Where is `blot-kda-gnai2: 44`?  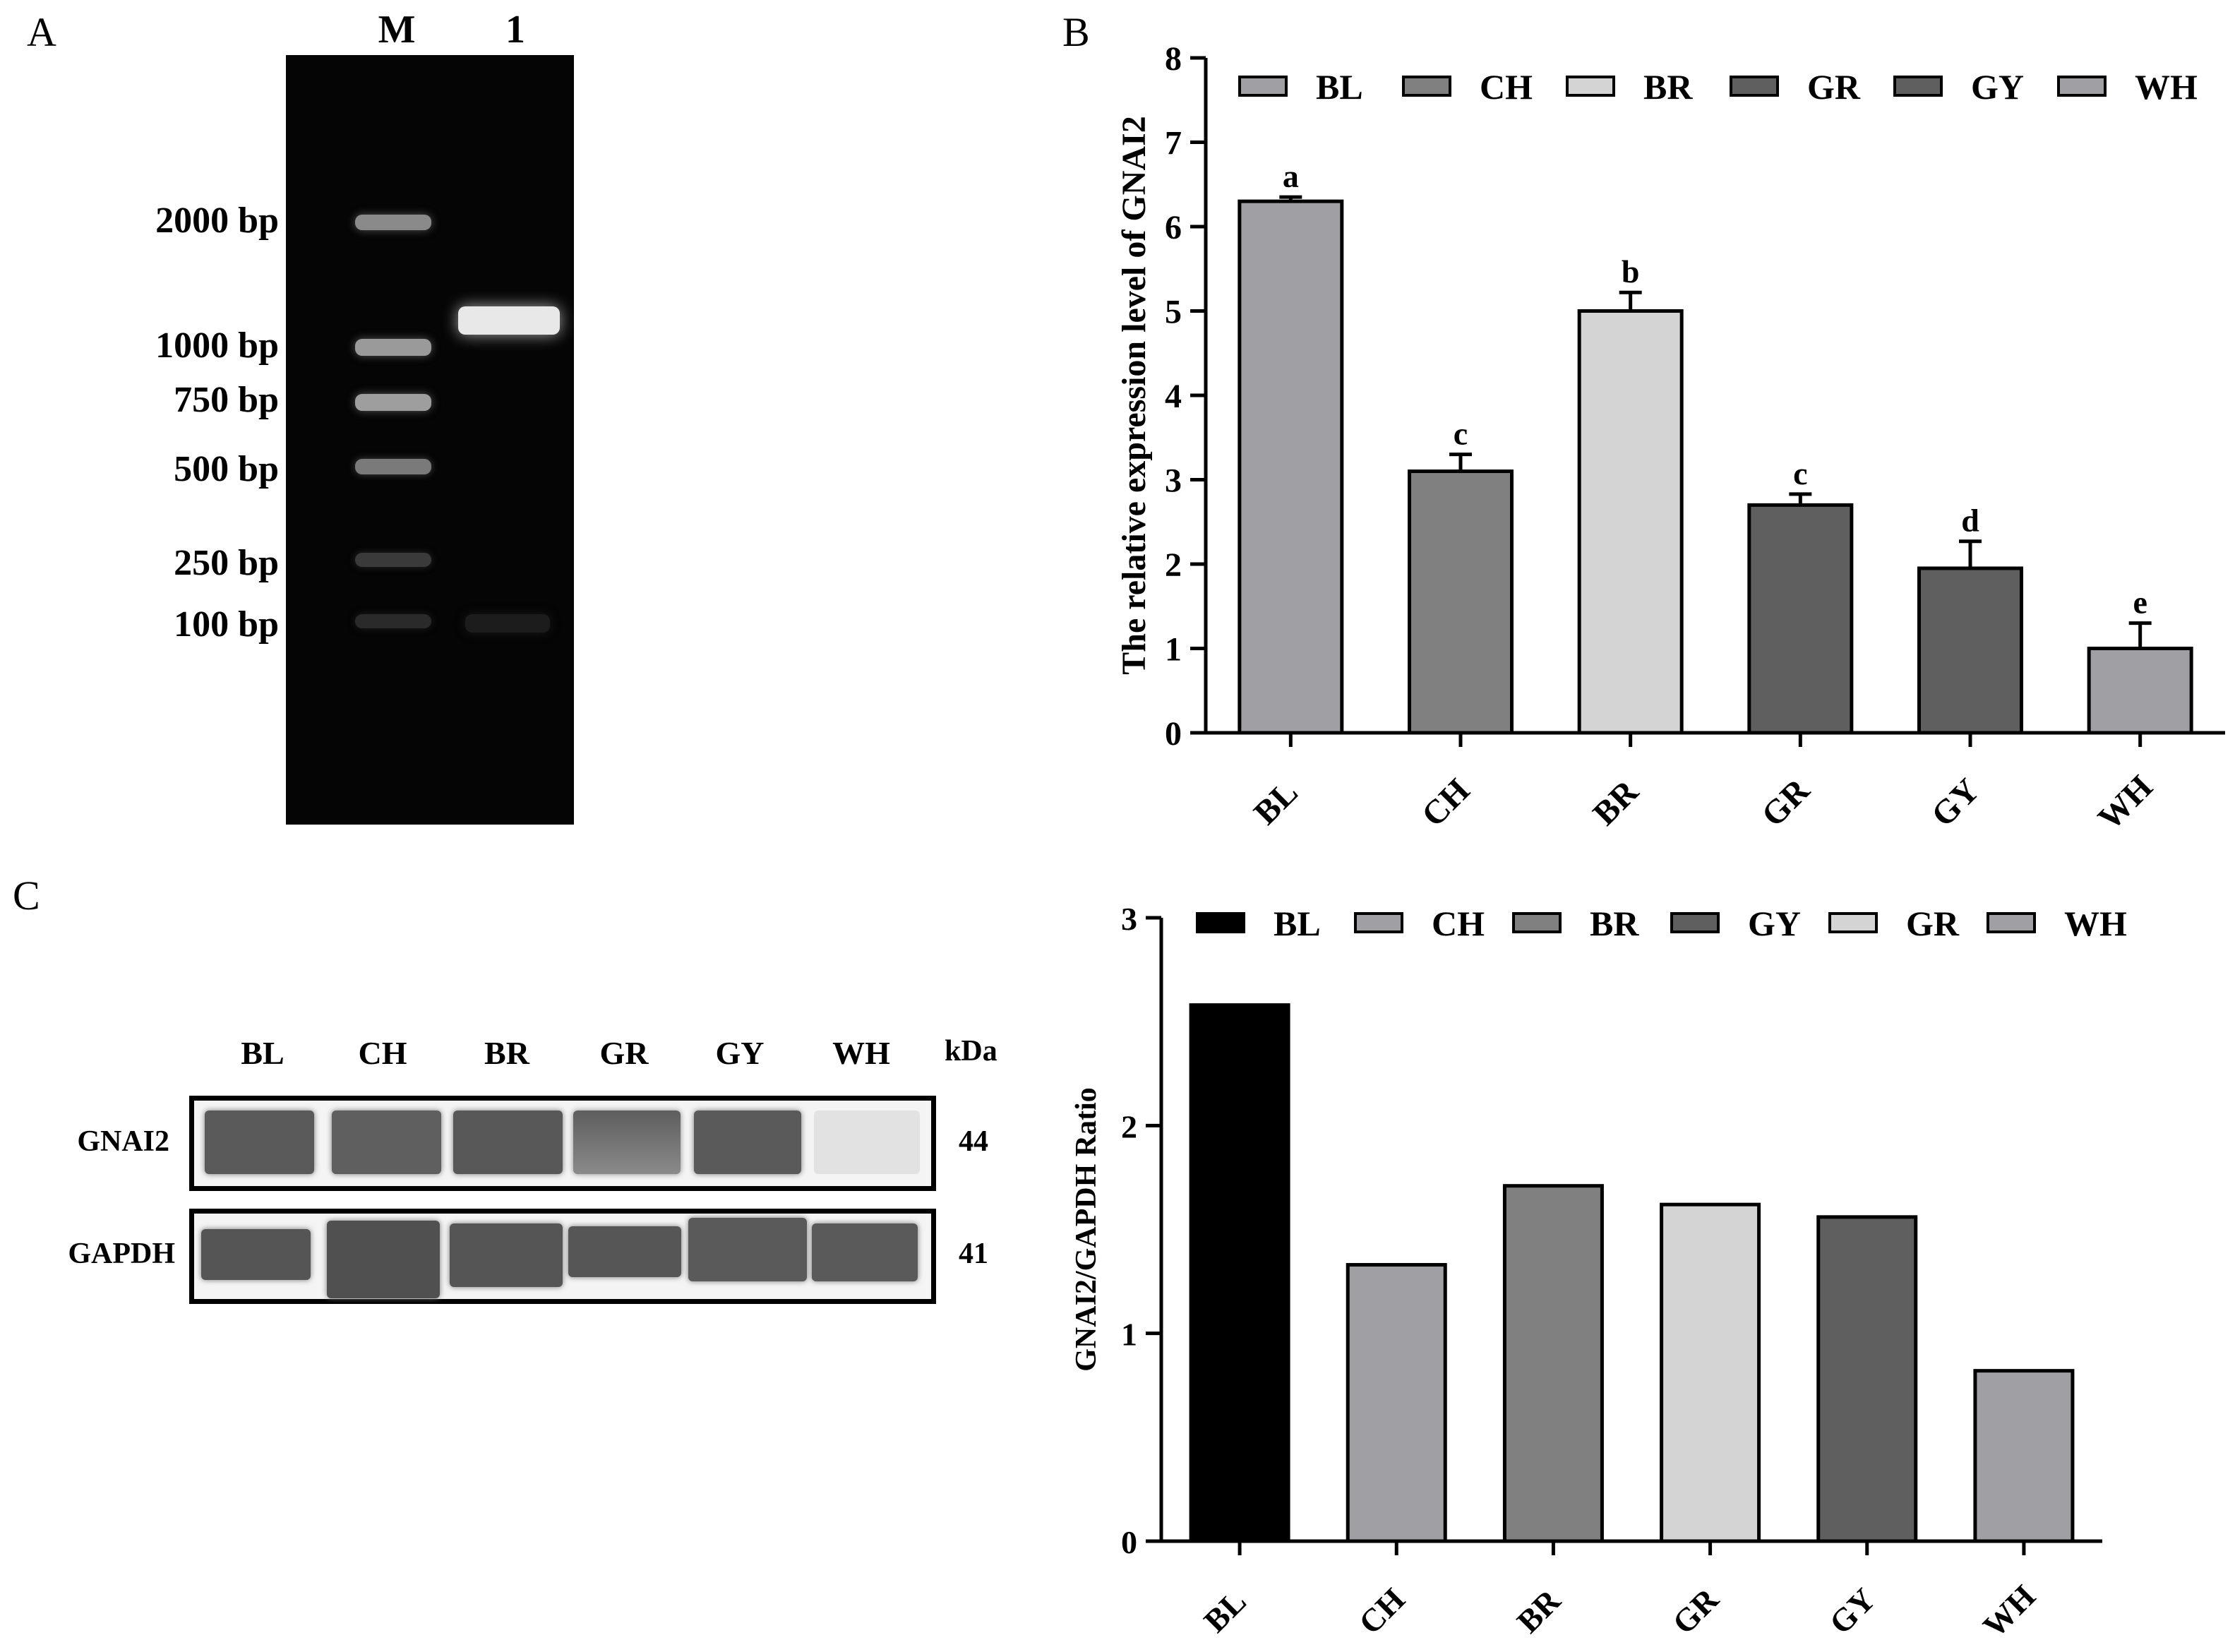 blot-kda-gnai2: 44 is located at coordinates (973, 1141).